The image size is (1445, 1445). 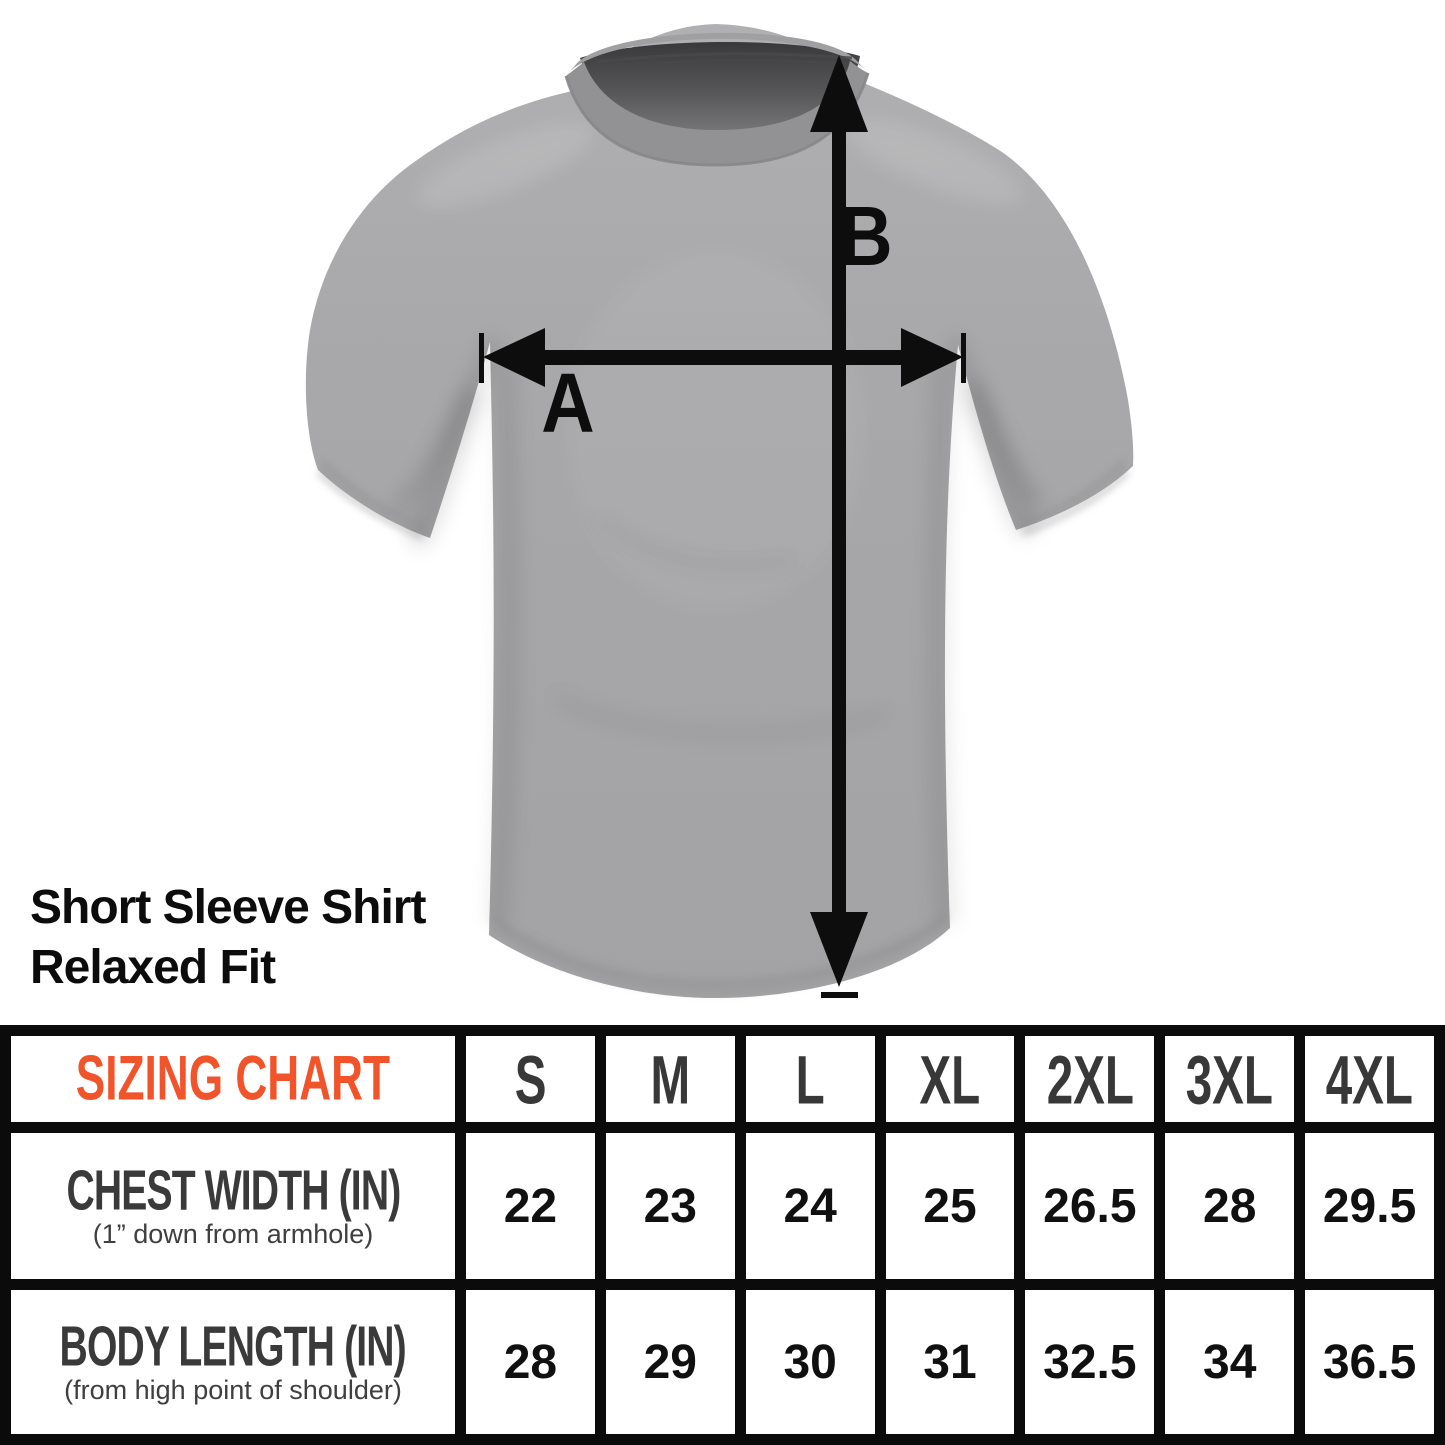 What do you see at coordinates (1230, 1362) in the screenshot?
I see `body-length-3xl: 34` at bounding box center [1230, 1362].